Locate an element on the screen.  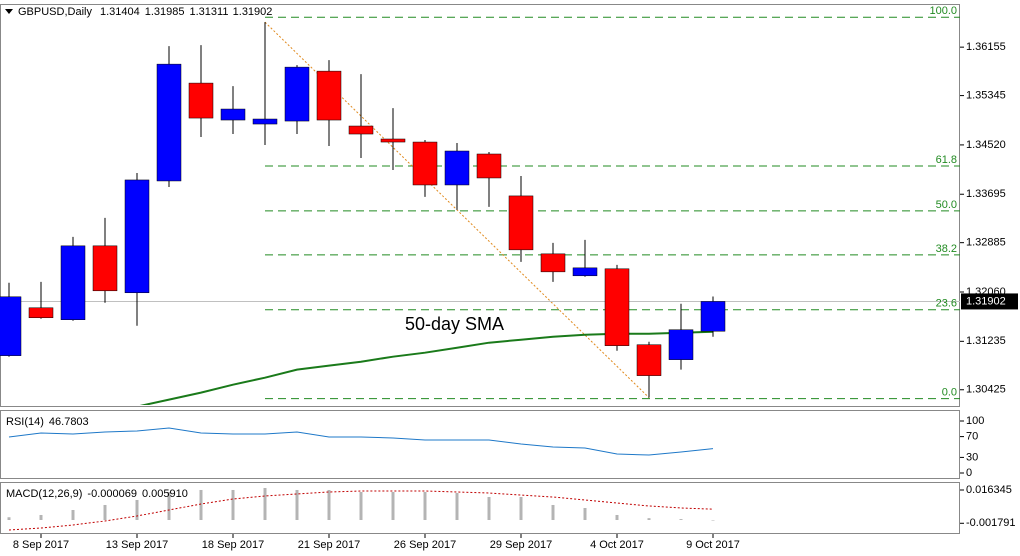
current-price-box is located at coordinates (989, 301).